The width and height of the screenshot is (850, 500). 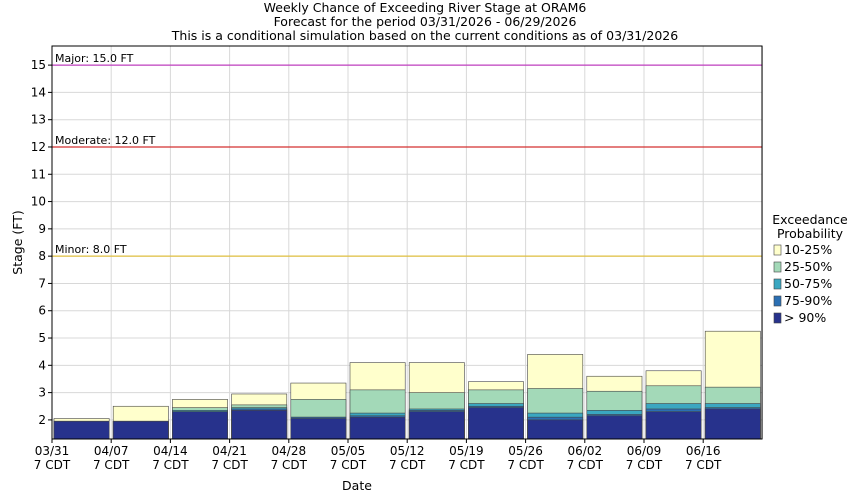 I want to click on x-axis-title: Date, so click(x=357, y=485).